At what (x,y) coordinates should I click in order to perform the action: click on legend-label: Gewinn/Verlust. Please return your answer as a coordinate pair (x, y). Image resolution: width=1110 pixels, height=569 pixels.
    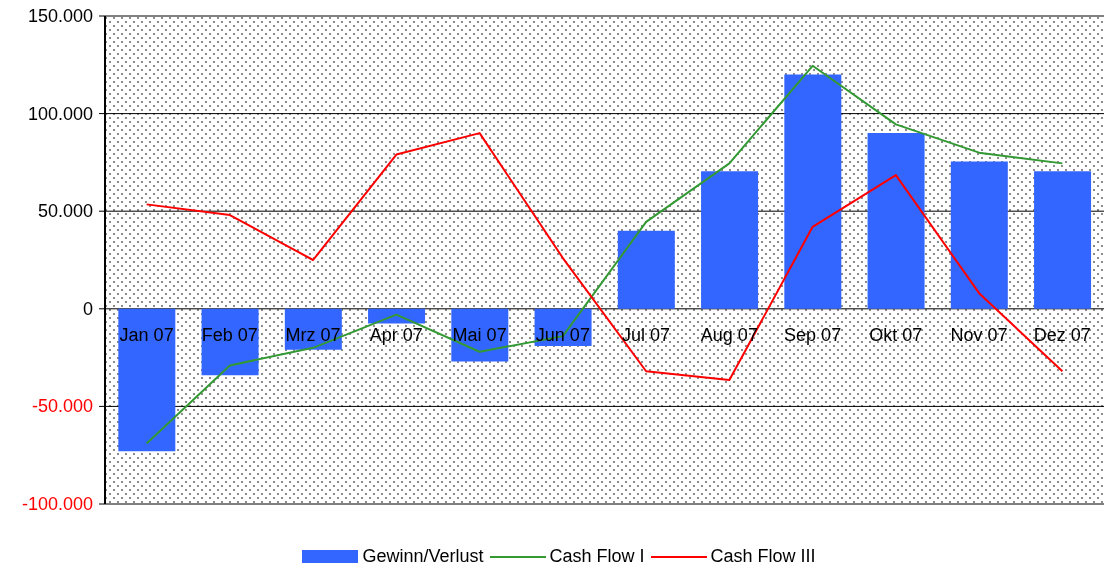
    Looking at the image, I should click on (423, 556).